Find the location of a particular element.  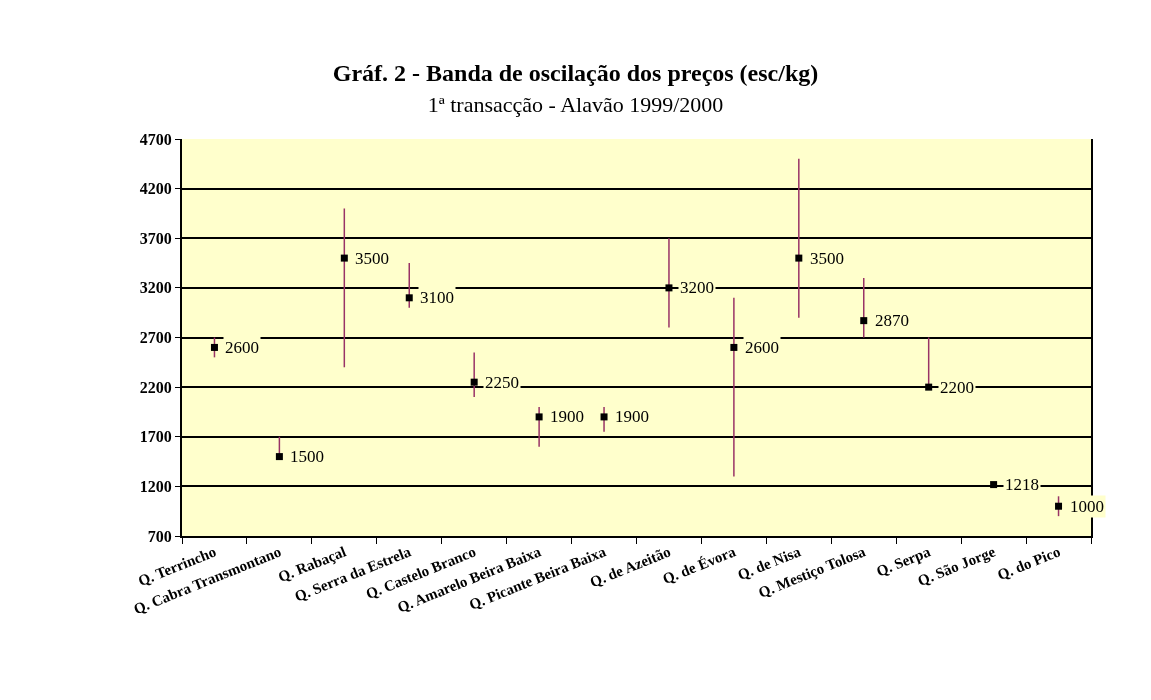

data-label: 1500 is located at coordinates (307, 456).